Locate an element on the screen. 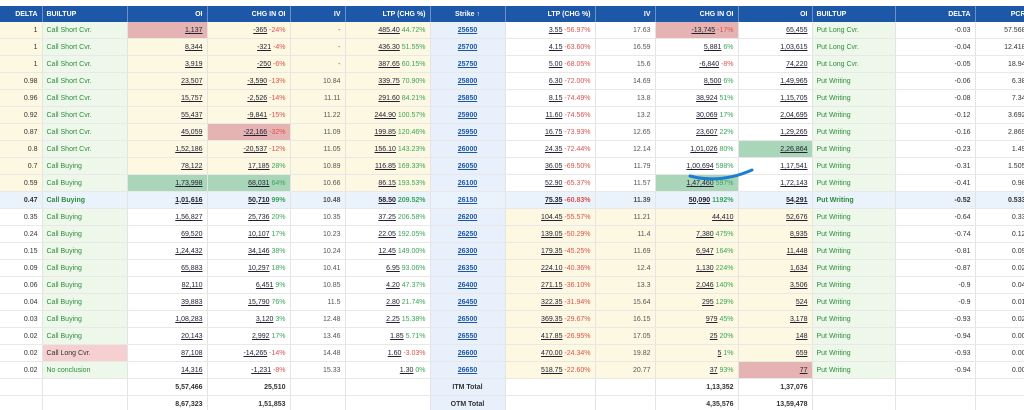  cell: 36.05 -69.50% is located at coordinates (550, 166).